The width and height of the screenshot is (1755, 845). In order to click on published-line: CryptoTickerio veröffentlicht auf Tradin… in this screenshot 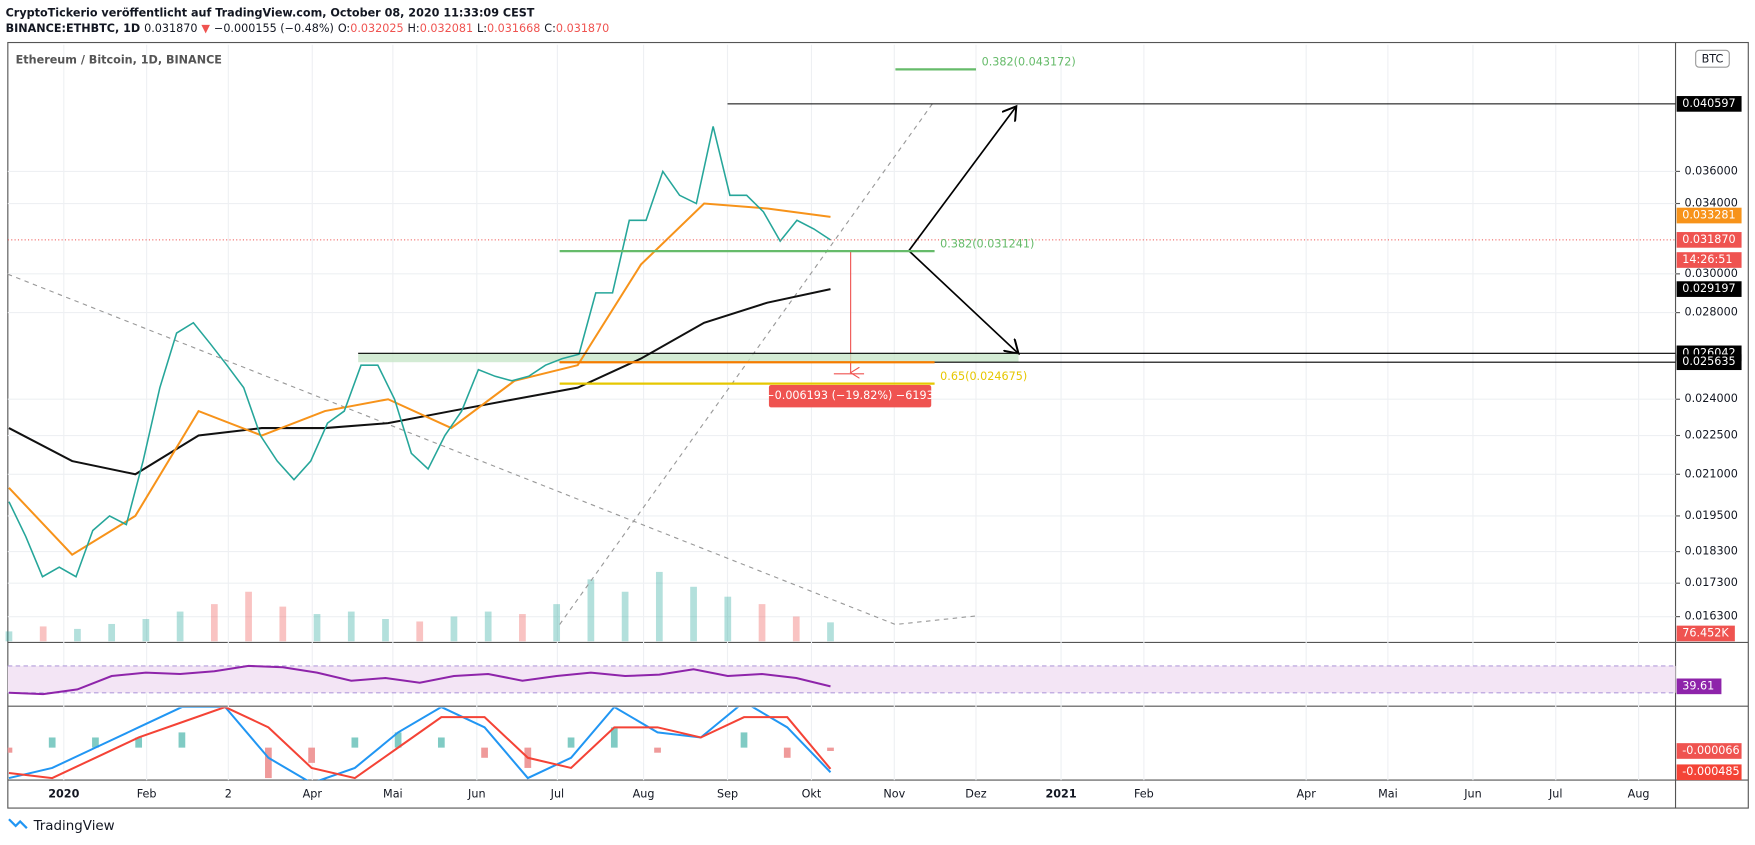, I will do `click(270, 12)`.